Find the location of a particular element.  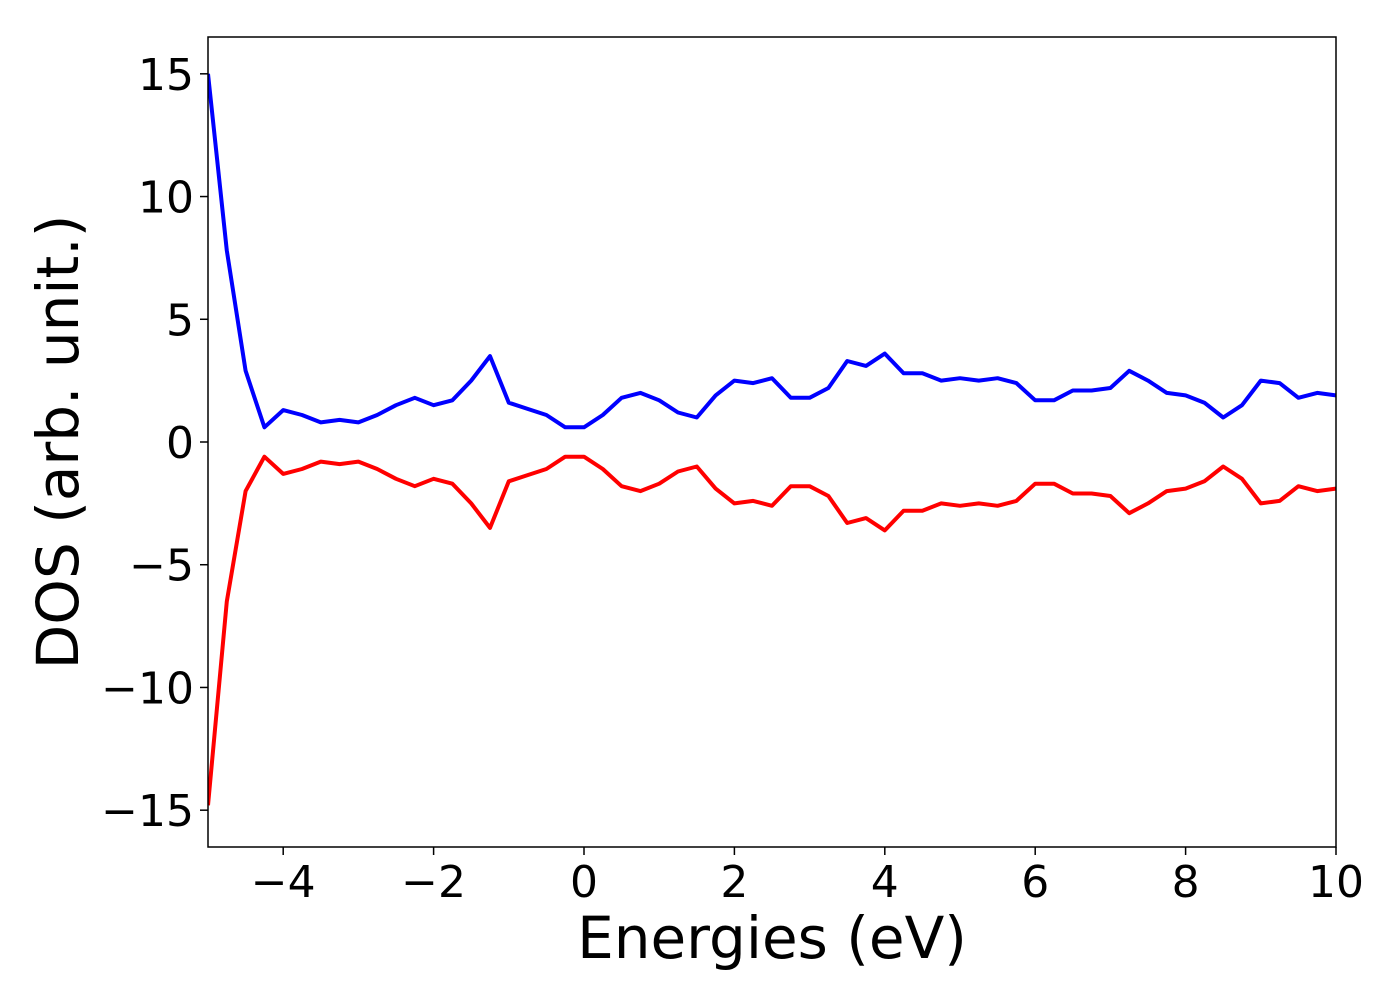

y-tick-label: 5 is located at coordinates (180, 320).